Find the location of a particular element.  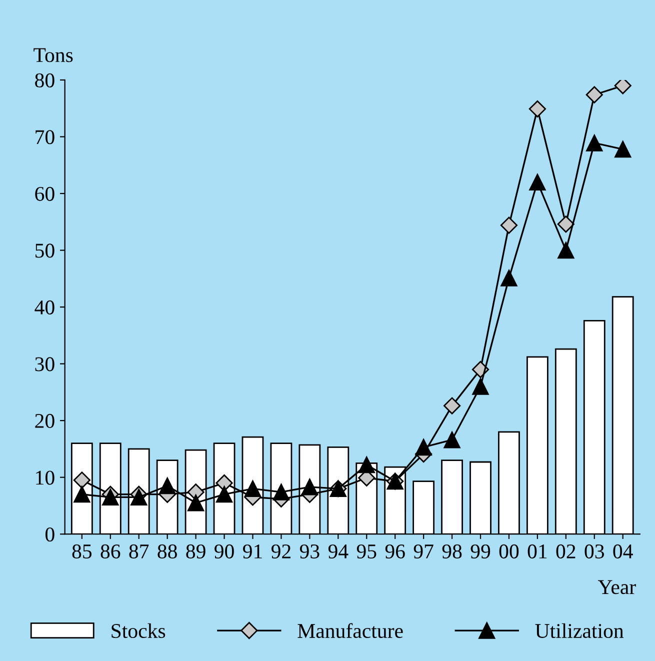

x-tick-label: 99 is located at coordinates (480, 551).